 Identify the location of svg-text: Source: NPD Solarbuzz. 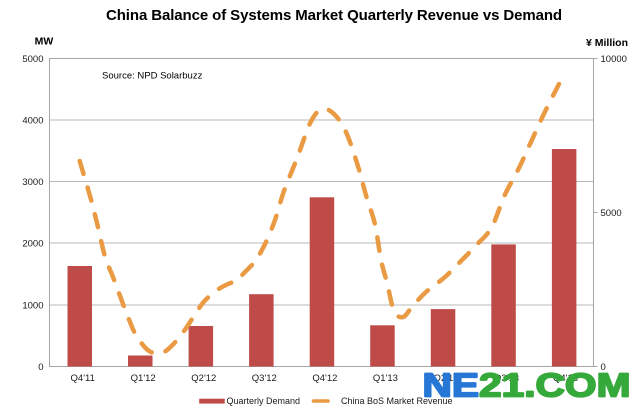
(152, 76).